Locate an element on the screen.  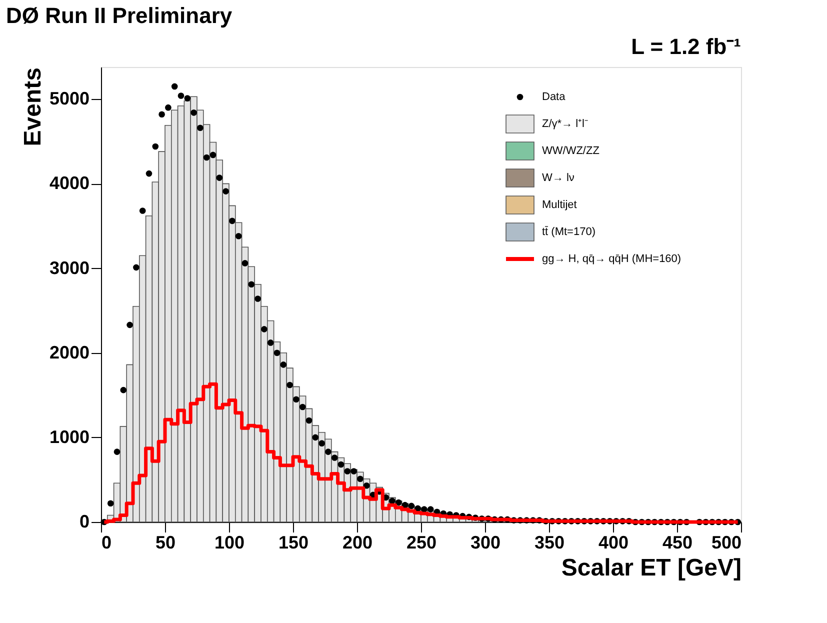
y-tick-label: 4000 is located at coordinates (69, 183).